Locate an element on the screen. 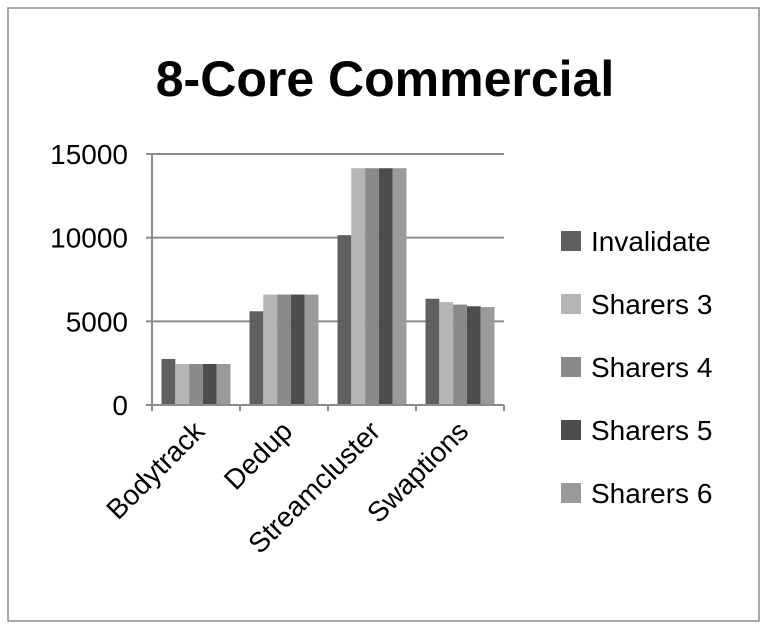  legend-label: Sharers 5 is located at coordinates (651, 430).